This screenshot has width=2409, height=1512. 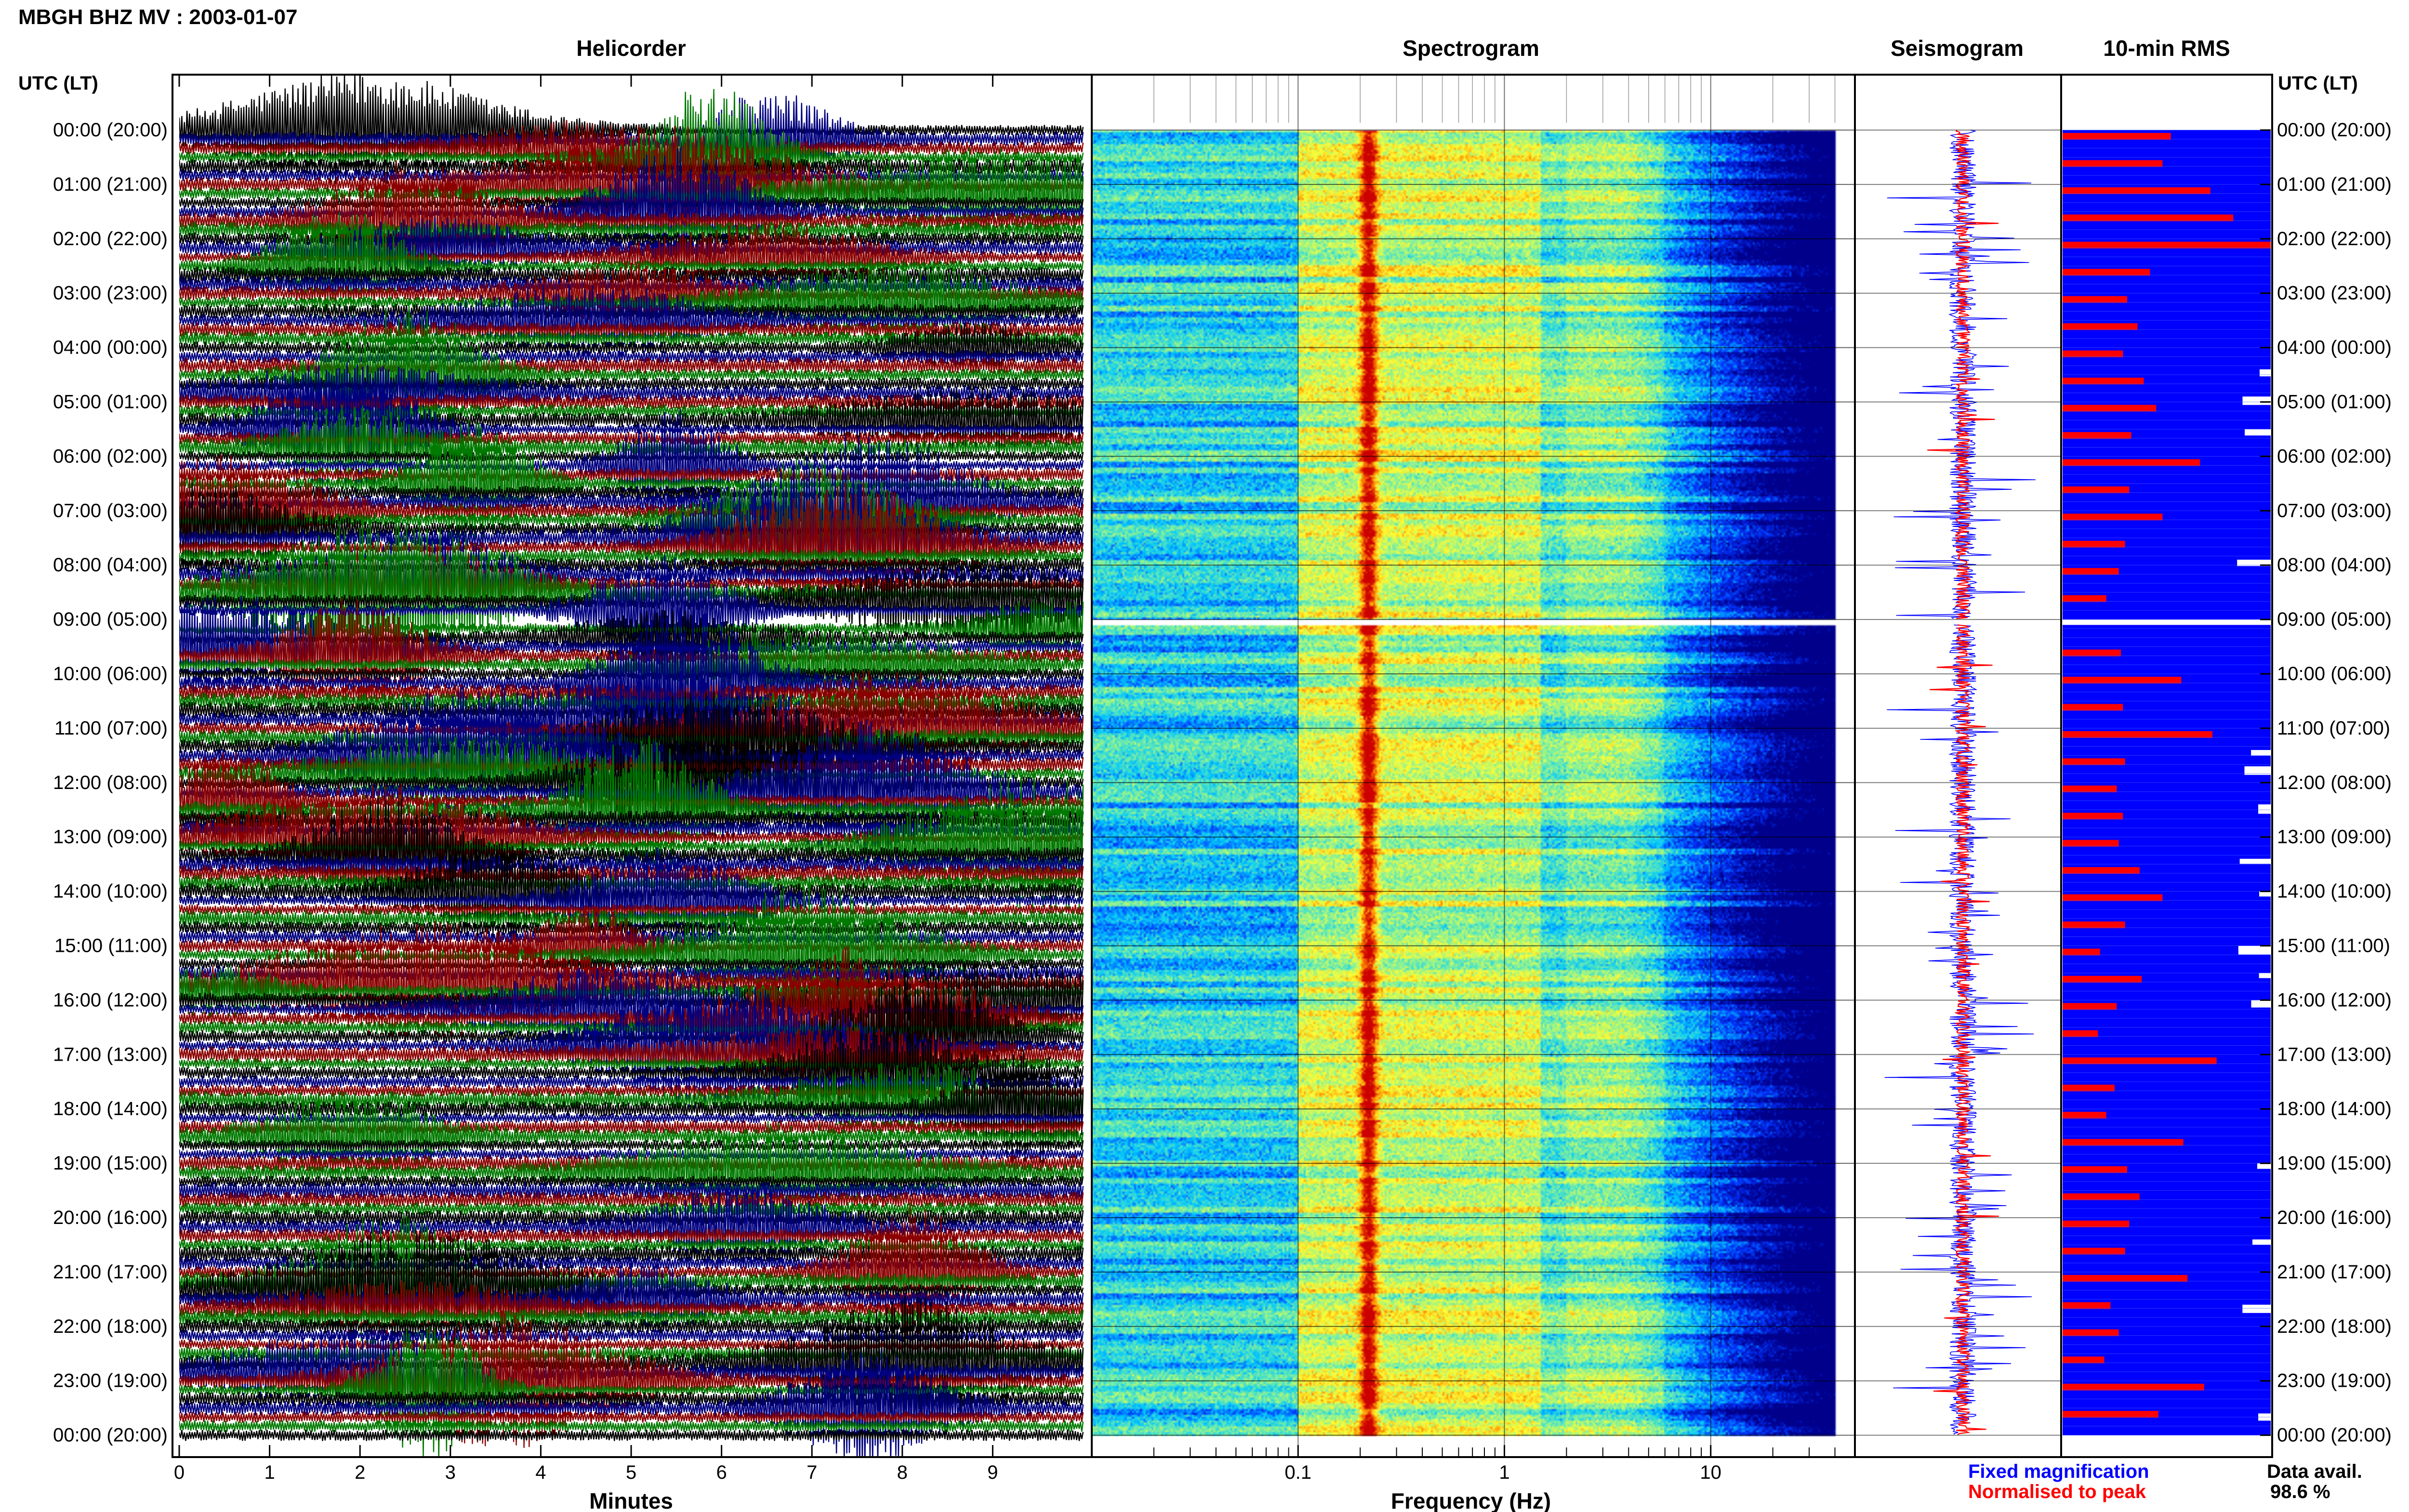 What do you see at coordinates (2334, 1217) in the screenshot?
I see `hour-label: 20:00 (16:00)` at bounding box center [2334, 1217].